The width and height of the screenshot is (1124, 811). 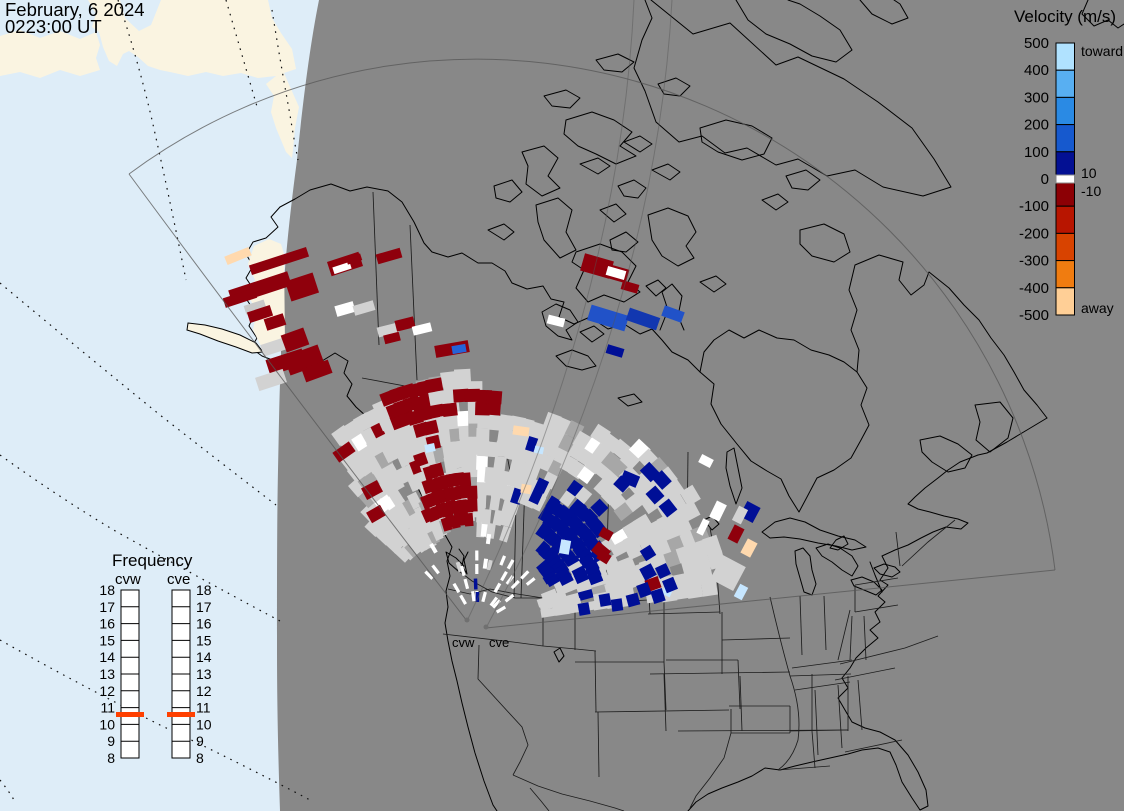 What do you see at coordinates (1036, 152) in the screenshot?
I see `svg-text: 100` at bounding box center [1036, 152].